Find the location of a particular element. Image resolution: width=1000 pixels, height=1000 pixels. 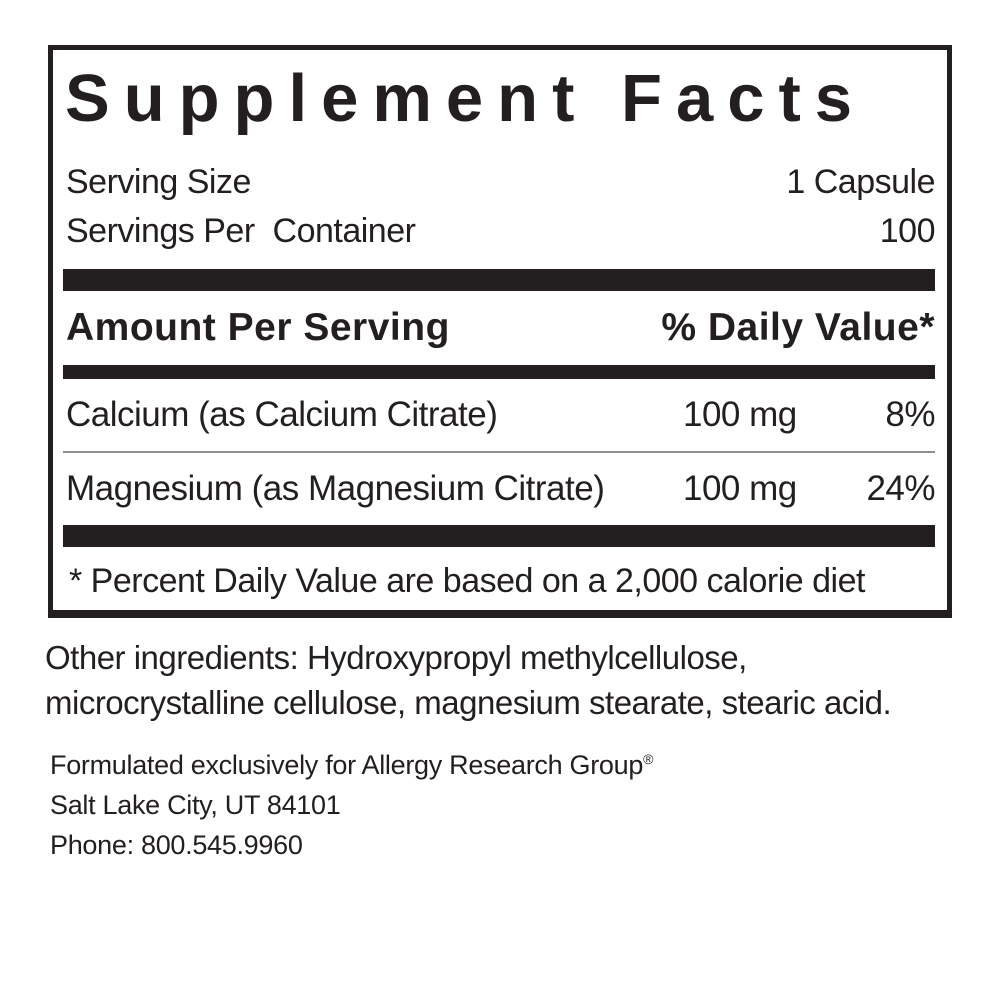

servings-per-container-label: Servings Per Container is located at coordinates (241, 230).